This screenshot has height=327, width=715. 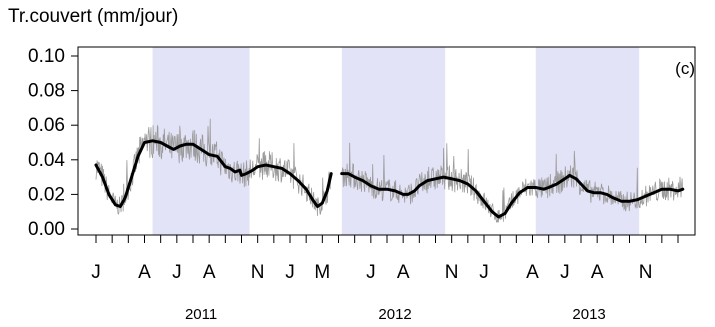 I want to click on year-label: 2012, so click(x=394, y=314).